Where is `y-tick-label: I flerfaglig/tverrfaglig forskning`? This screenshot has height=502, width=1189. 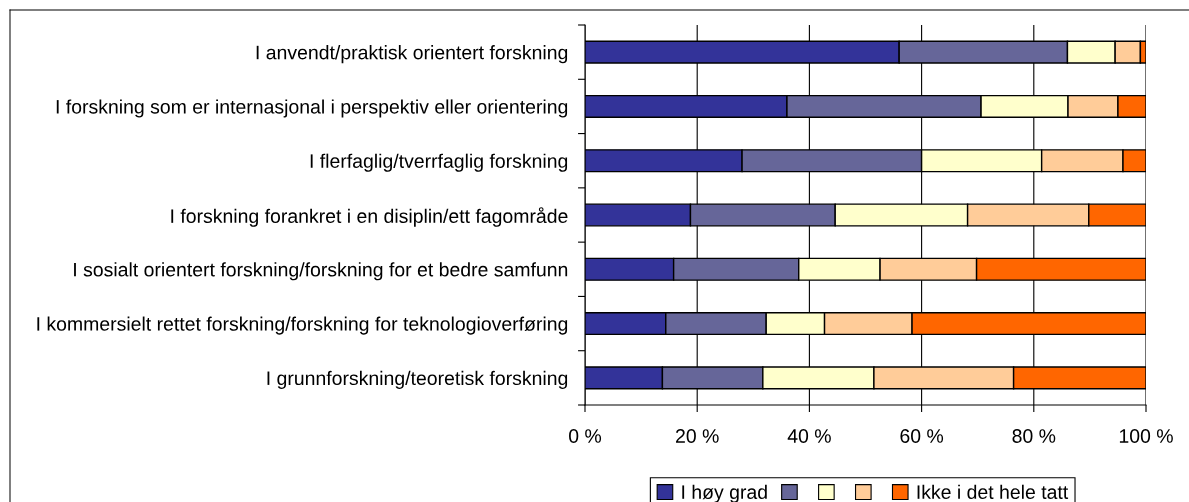
y-tick-label: I flerfaglig/tverrfaglig forskning is located at coordinates (439, 162).